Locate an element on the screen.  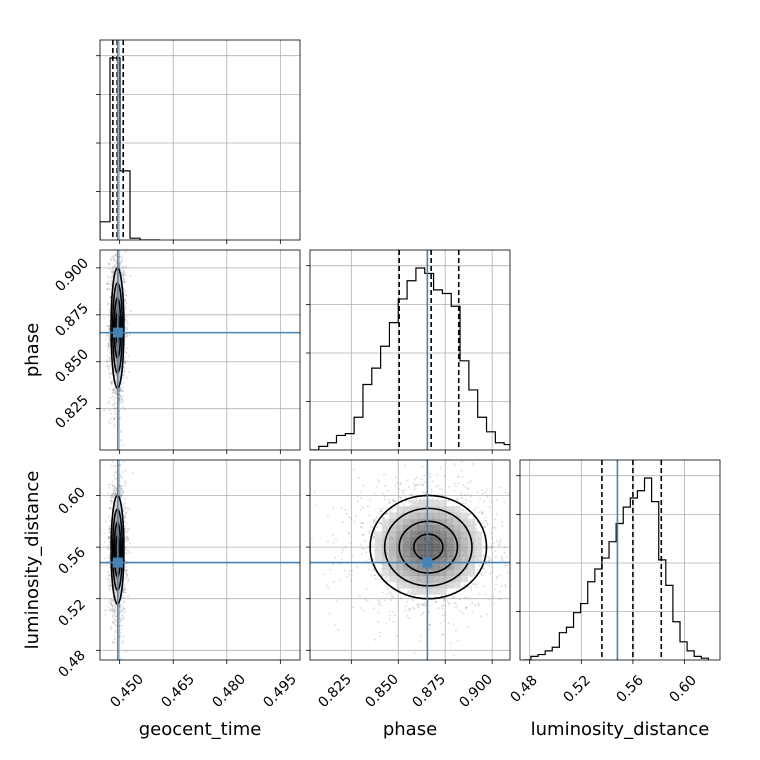
x-tick-label: 0.480 is located at coordinates (229, 691).